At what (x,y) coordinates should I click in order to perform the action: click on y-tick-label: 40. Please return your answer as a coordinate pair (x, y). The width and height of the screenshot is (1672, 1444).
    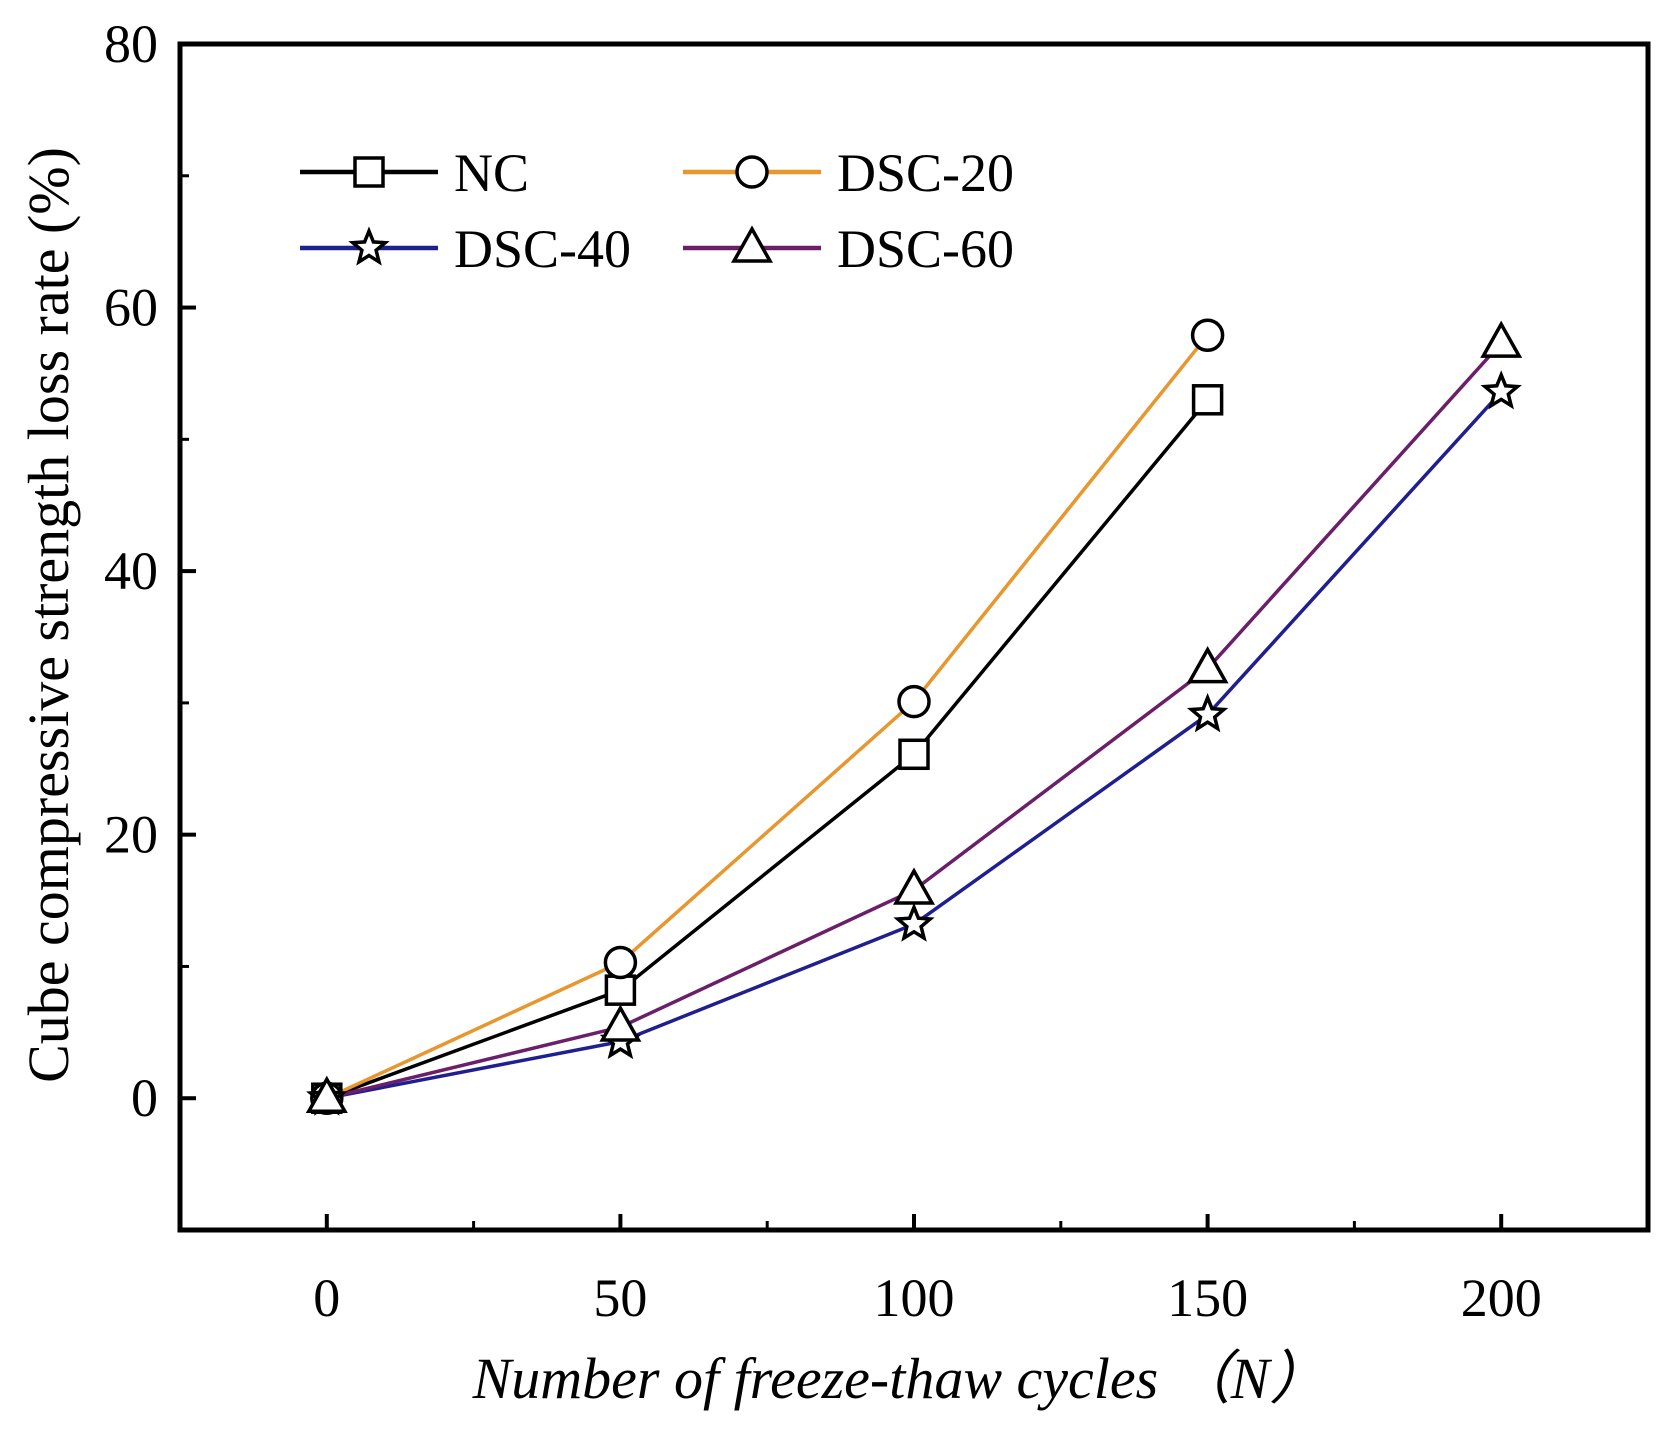
    Looking at the image, I should click on (131, 571).